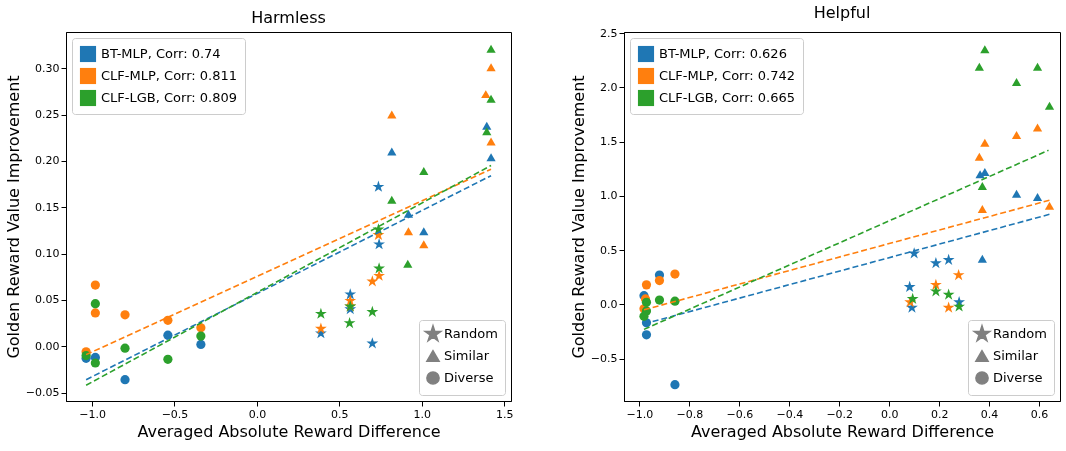 This screenshot has width=1066, height=451. What do you see at coordinates (939, 414) in the screenshot?
I see `x-tick-label: 0.2` at bounding box center [939, 414].